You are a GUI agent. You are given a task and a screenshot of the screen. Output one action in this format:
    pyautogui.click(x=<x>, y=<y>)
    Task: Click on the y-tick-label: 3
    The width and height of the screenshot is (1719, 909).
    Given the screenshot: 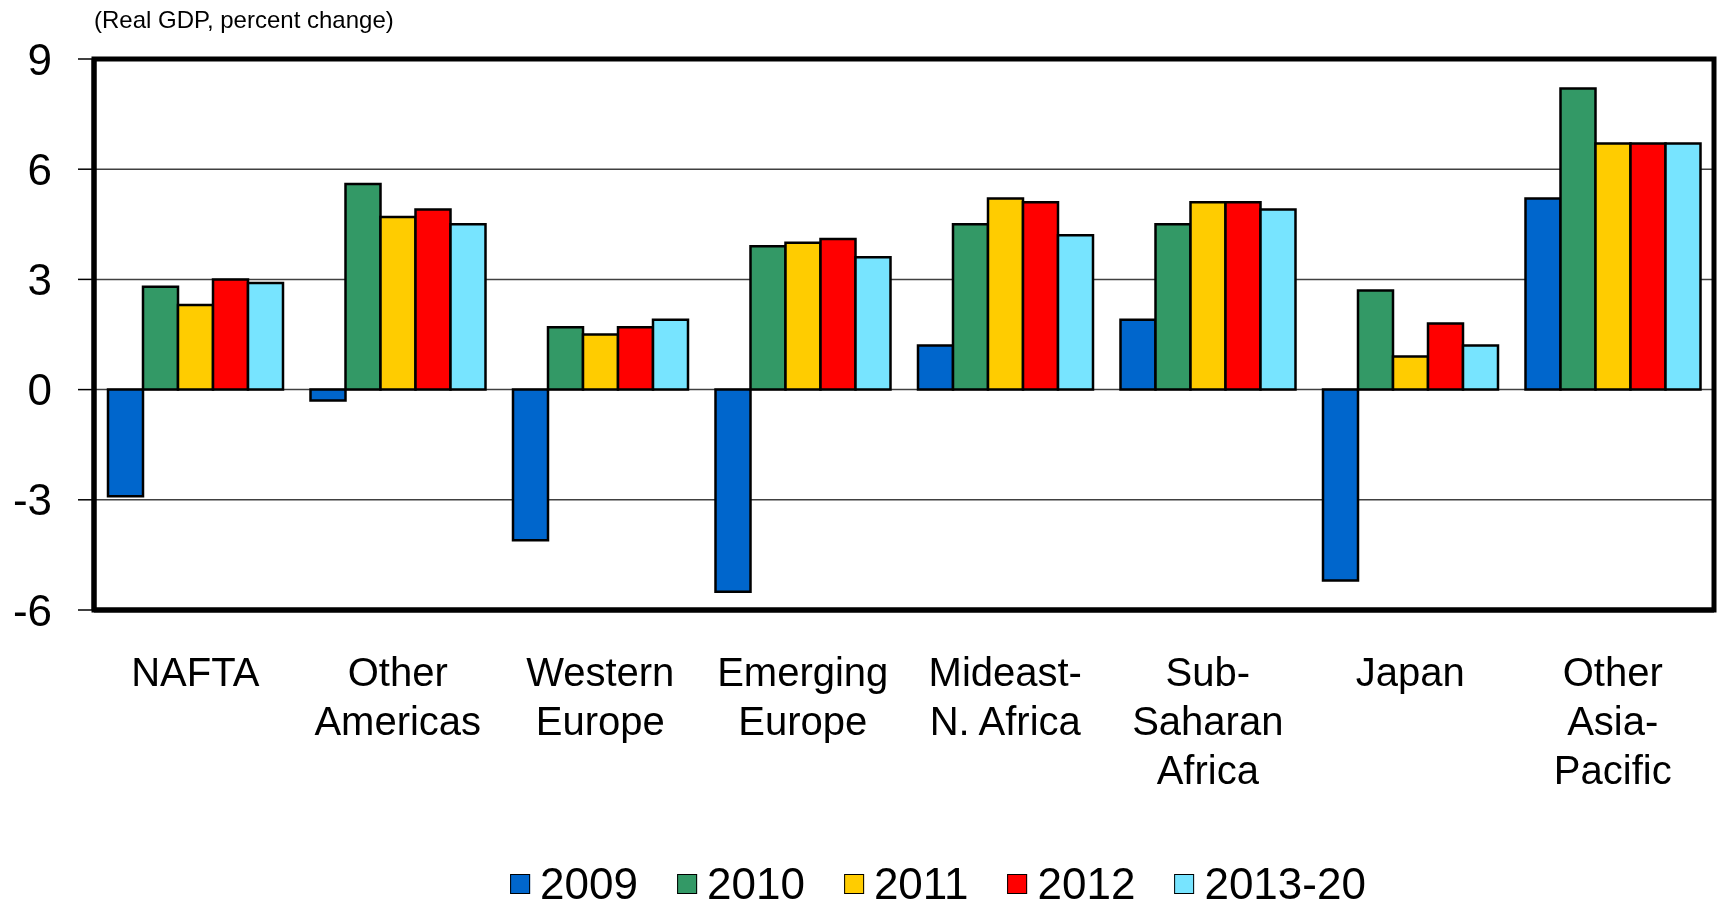 What is the action you would take?
    pyautogui.click(x=39, y=280)
    